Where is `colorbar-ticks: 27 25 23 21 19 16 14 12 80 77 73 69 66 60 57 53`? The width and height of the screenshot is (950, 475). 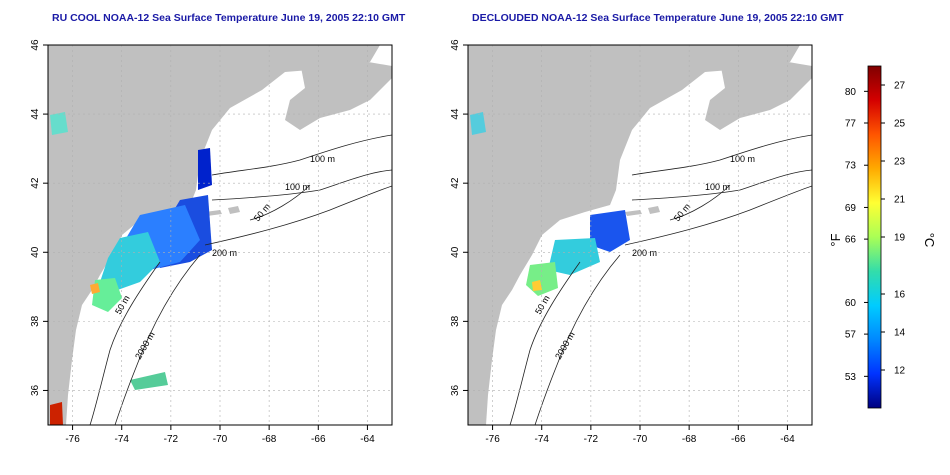 colorbar-ticks: 27 25 23 21 19 16 14 12 80 77 73 69 66 60 57 53 is located at coordinates (875, 232).